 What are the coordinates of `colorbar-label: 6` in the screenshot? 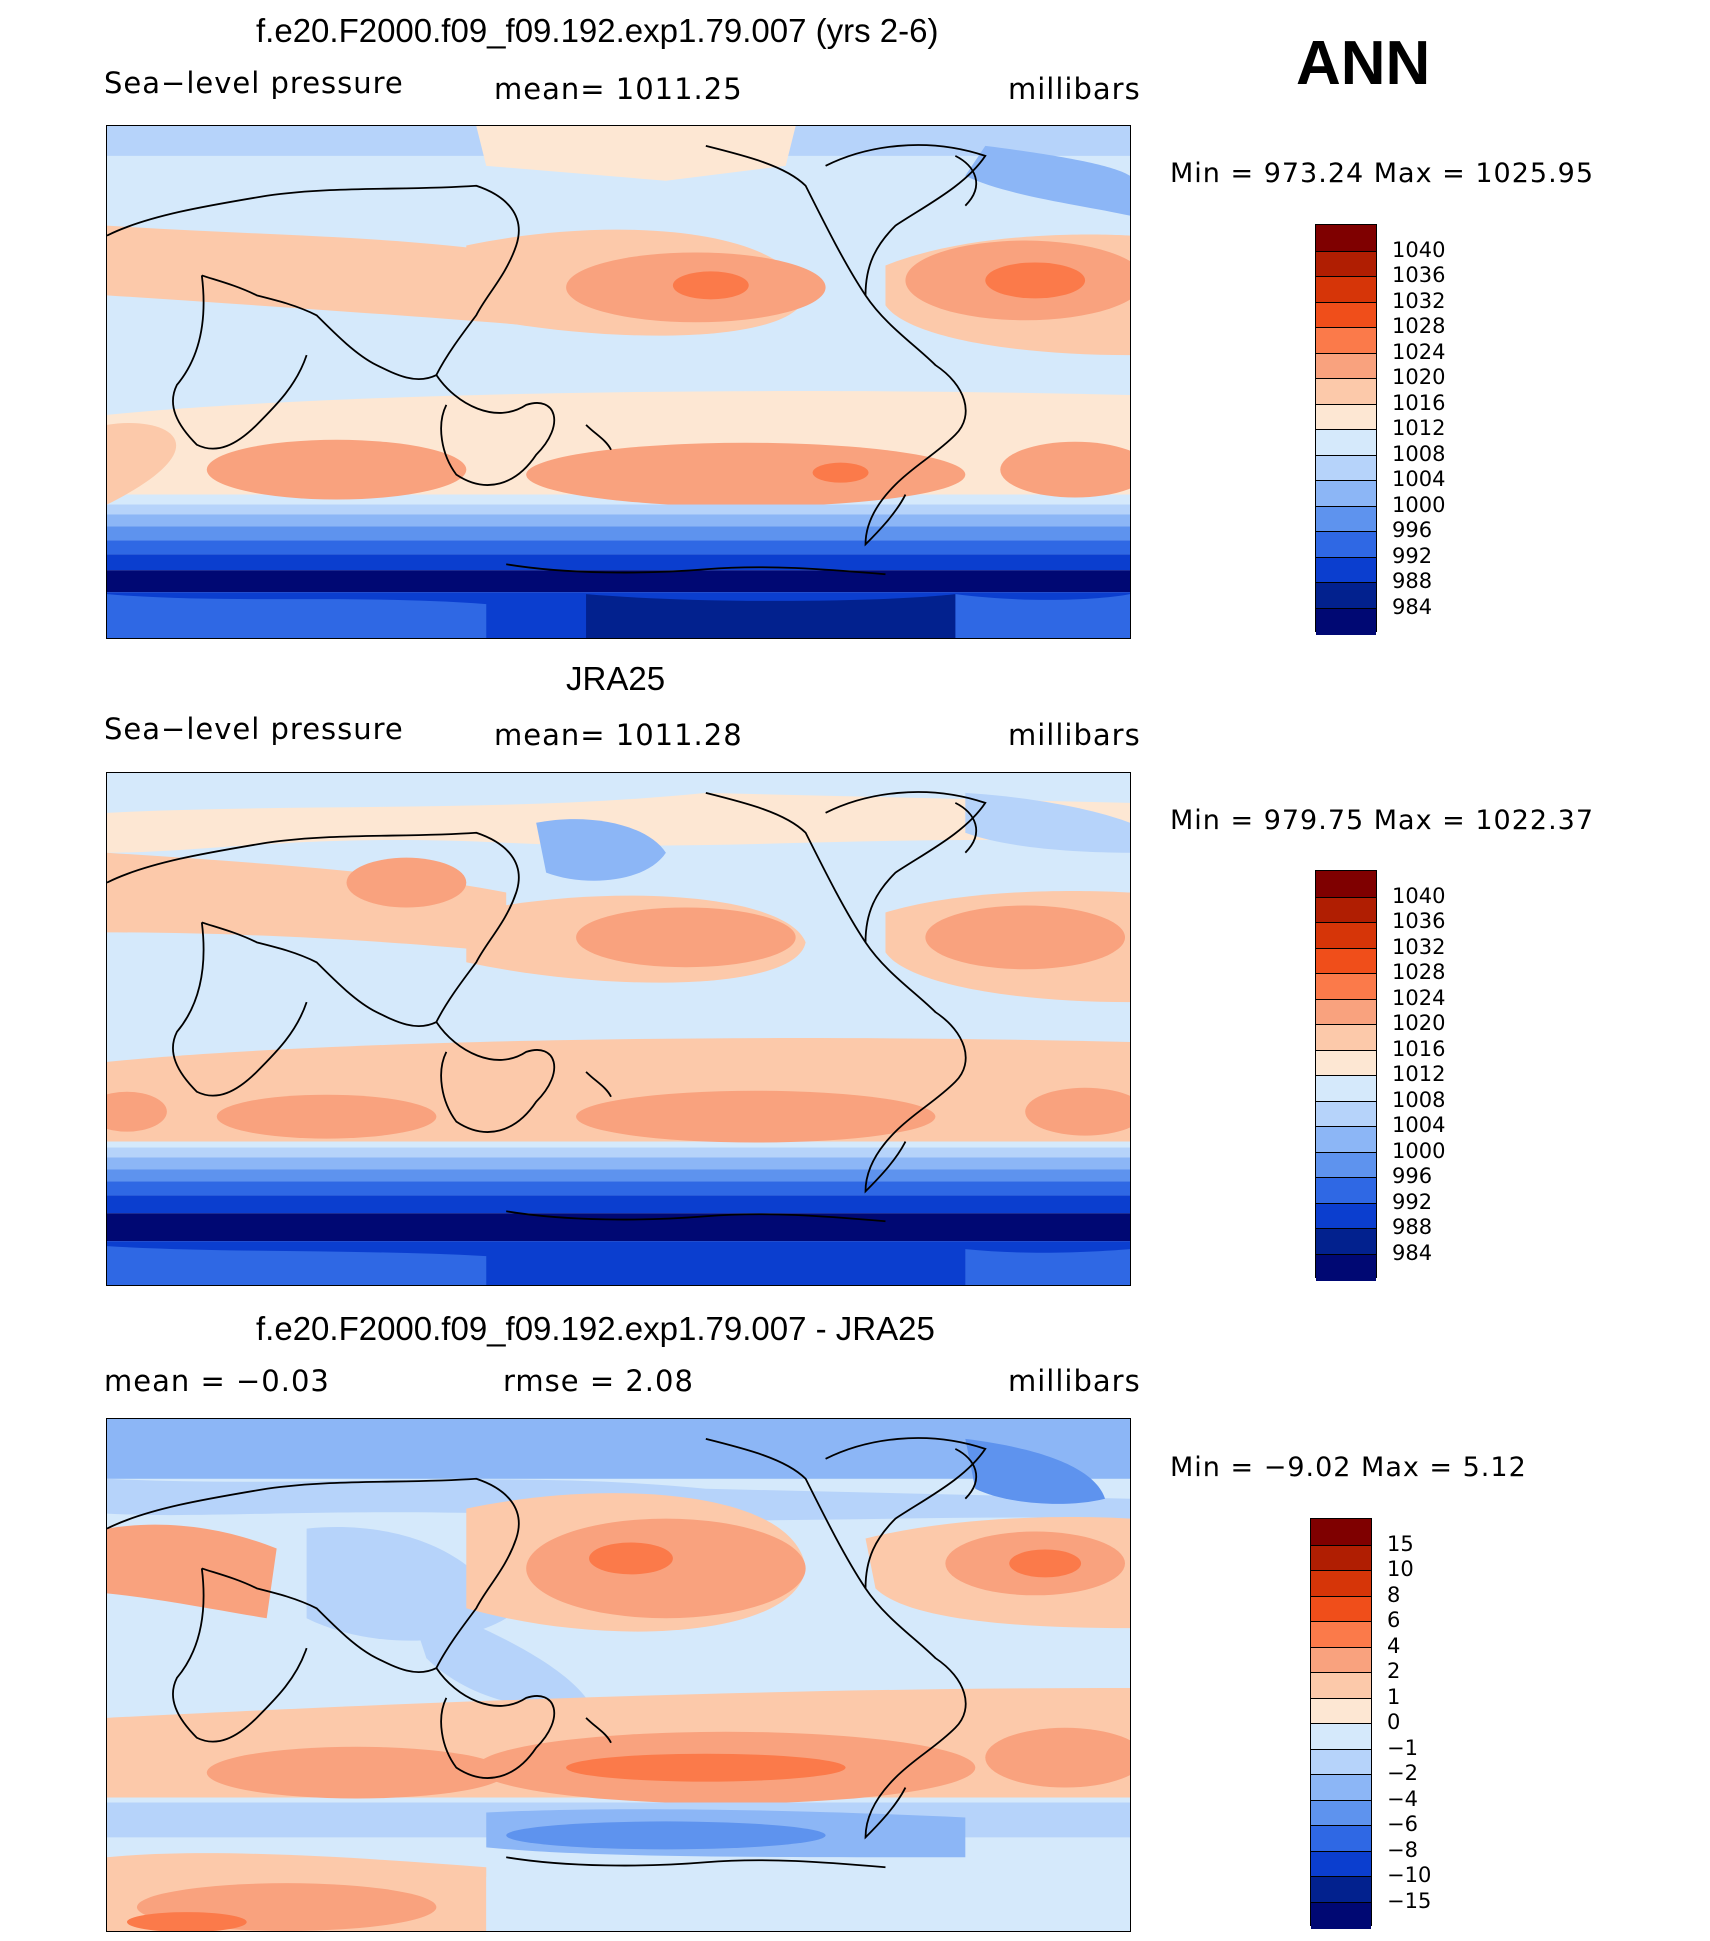 It's located at (1394, 1620).